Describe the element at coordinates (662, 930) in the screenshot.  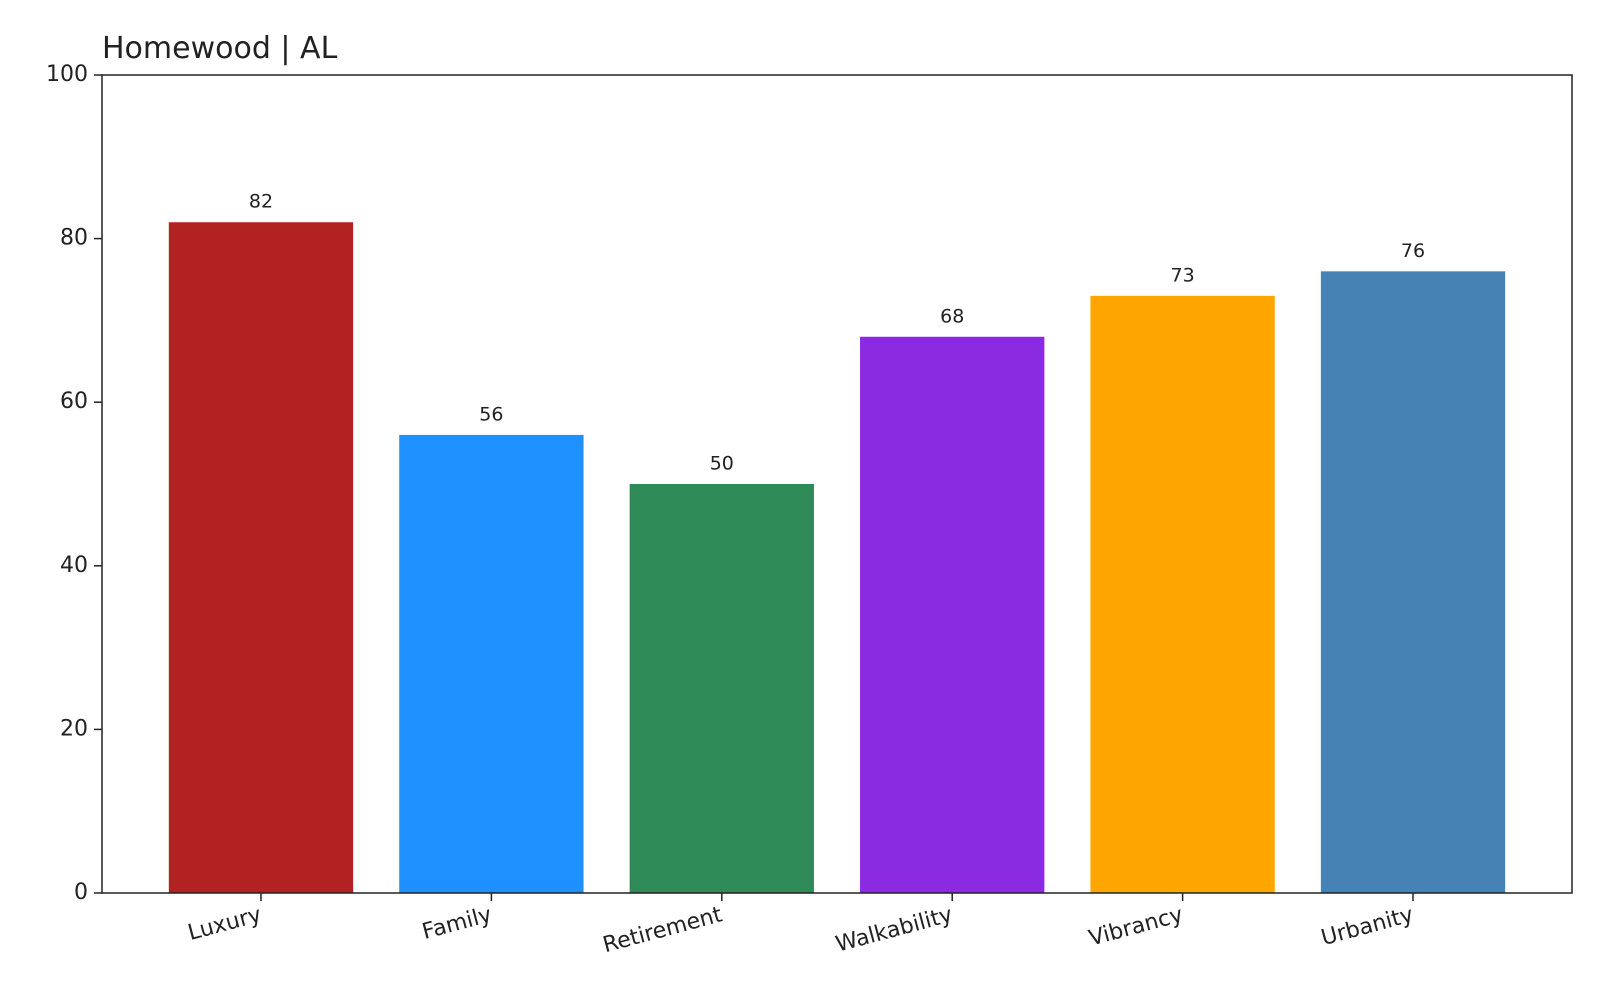
I see `x-tick-label: Retirement` at that location.